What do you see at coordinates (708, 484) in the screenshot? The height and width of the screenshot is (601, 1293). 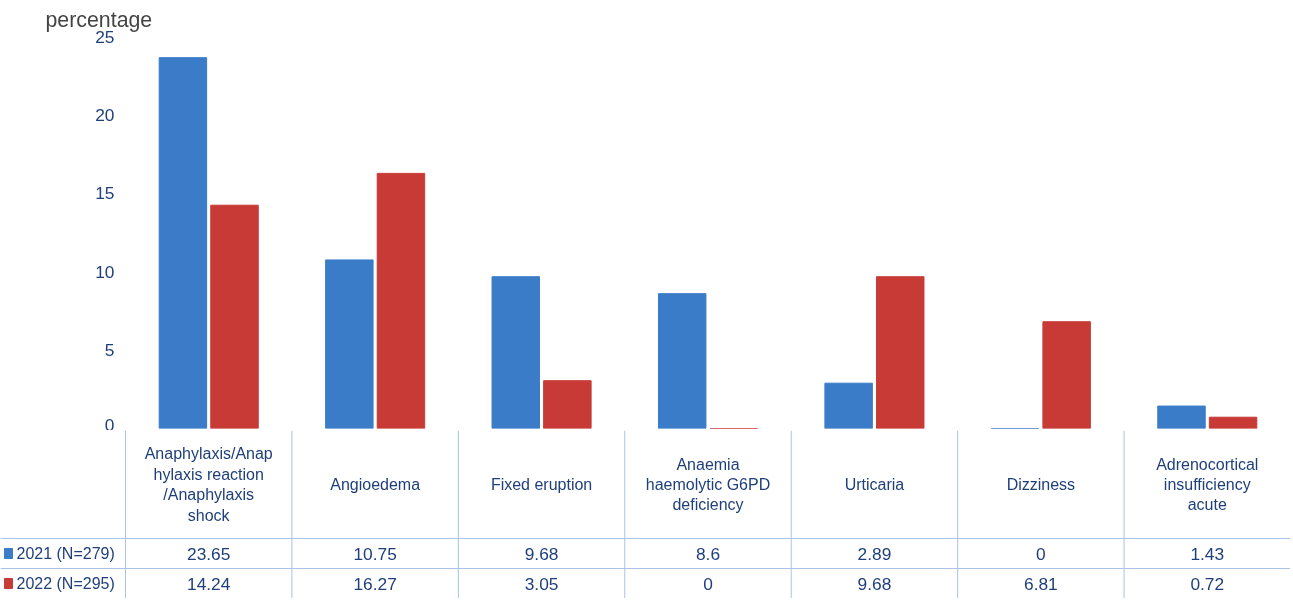 I see `x-tick-label: Anaemia haemolytic G6PD deficiency` at bounding box center [708, 484].